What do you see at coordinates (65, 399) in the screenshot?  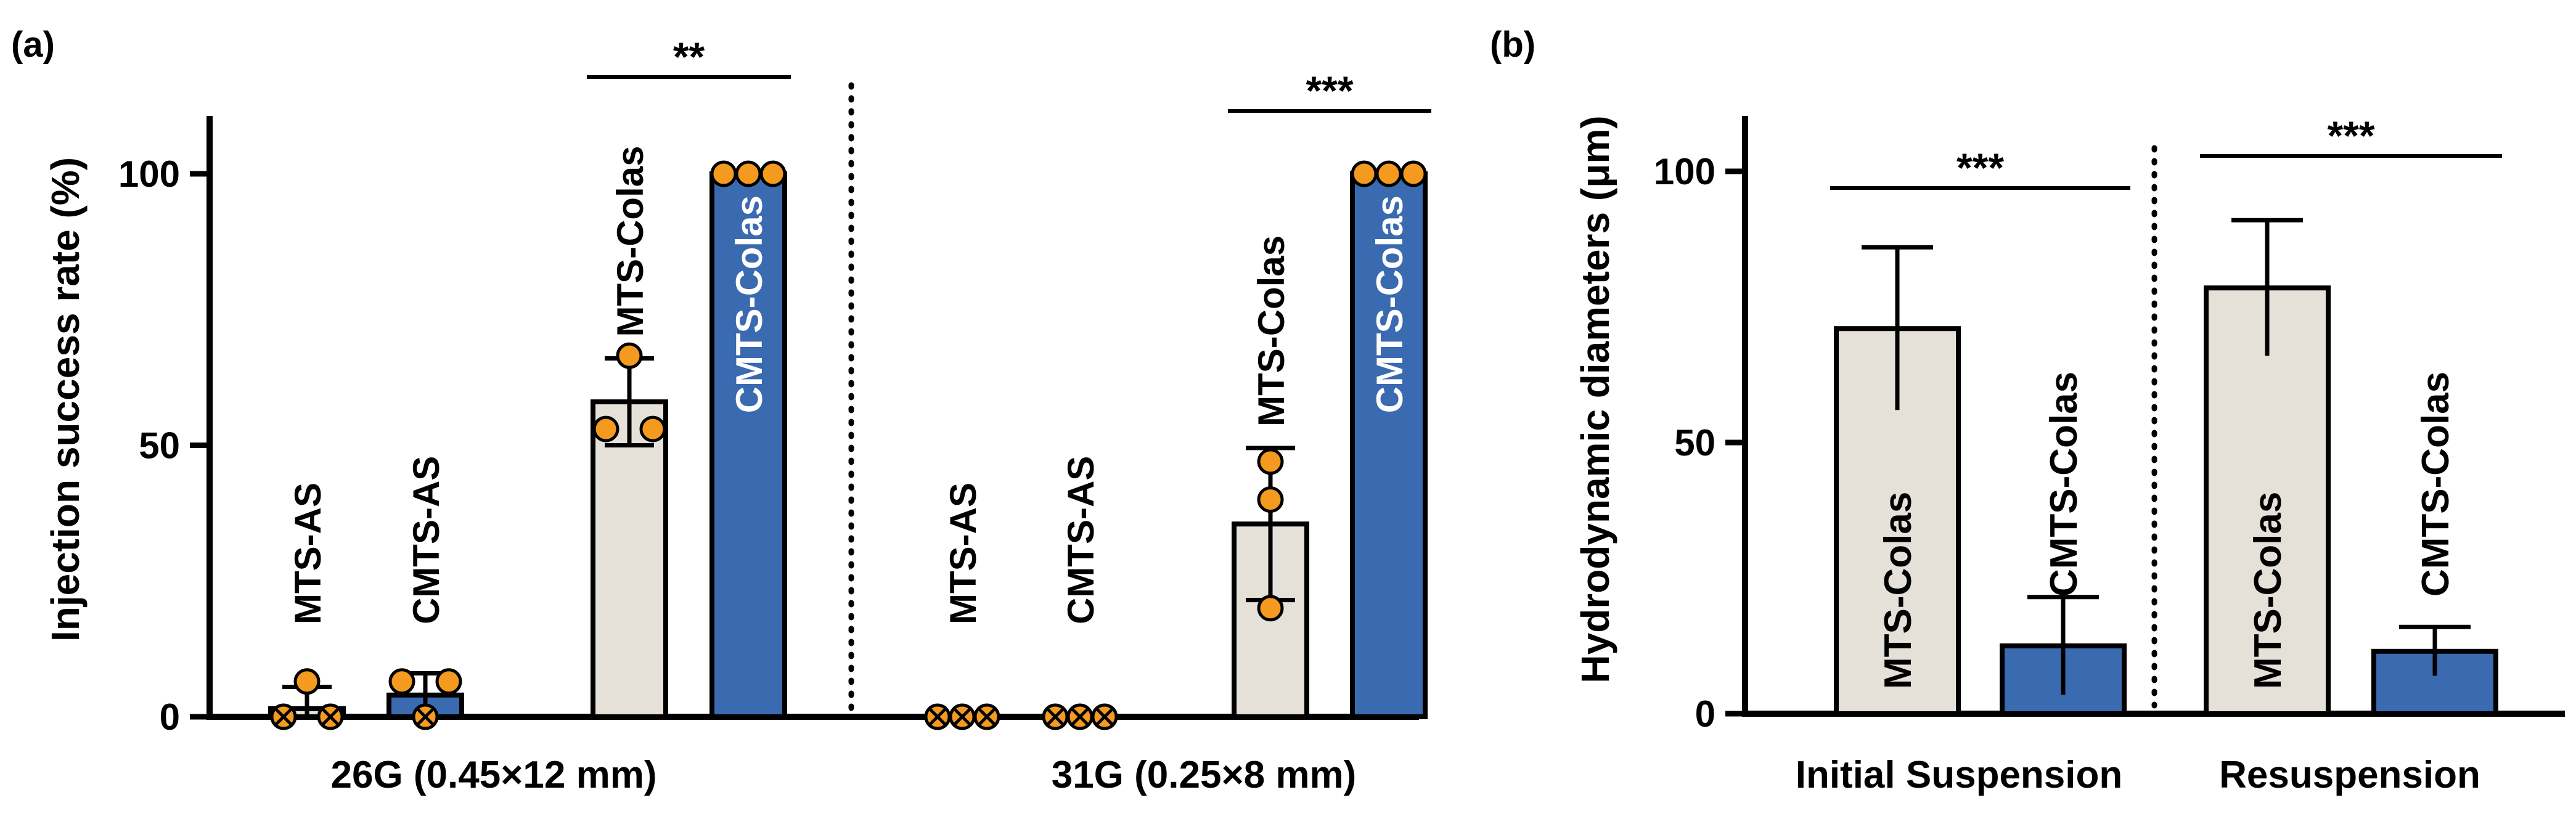 I see `panel-a-y-axis-label: Injection success rate (%)` at bounding box center [65, 399].